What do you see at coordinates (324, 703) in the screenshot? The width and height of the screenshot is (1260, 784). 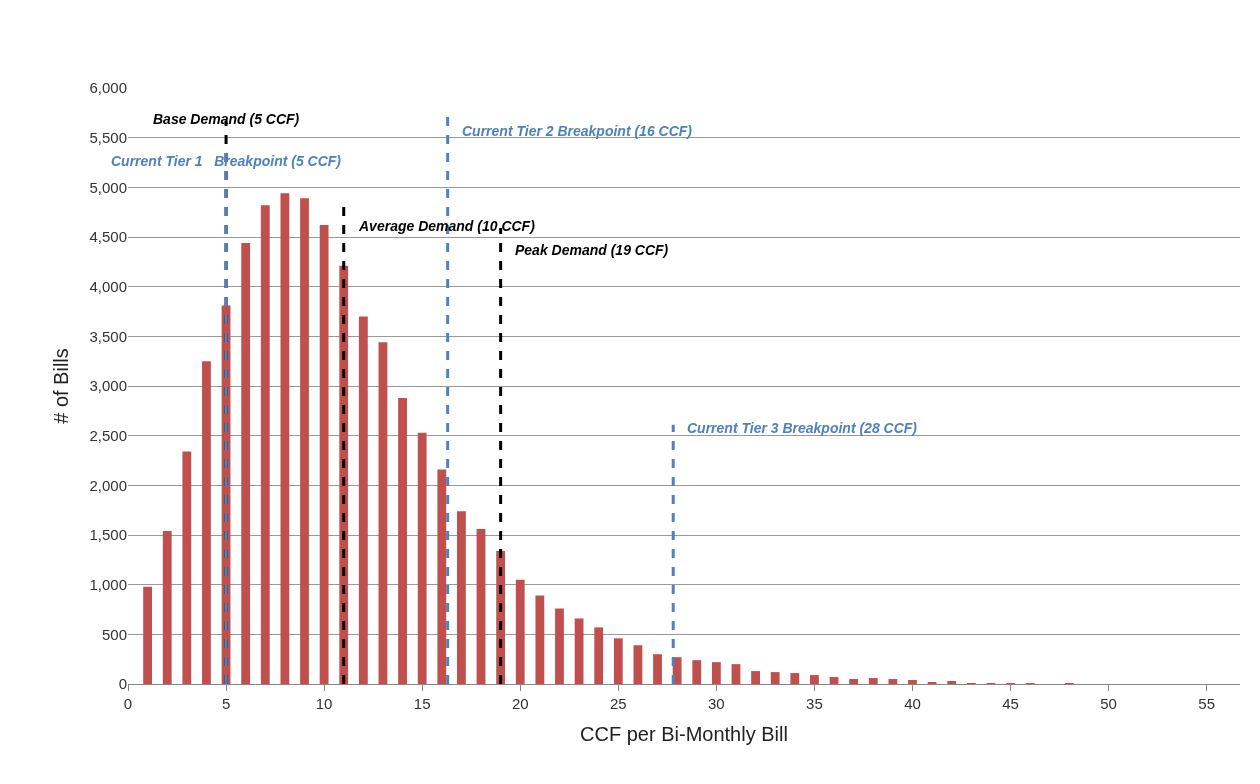 I see `x-tick-label: 10` at bounding box center [324, 703].